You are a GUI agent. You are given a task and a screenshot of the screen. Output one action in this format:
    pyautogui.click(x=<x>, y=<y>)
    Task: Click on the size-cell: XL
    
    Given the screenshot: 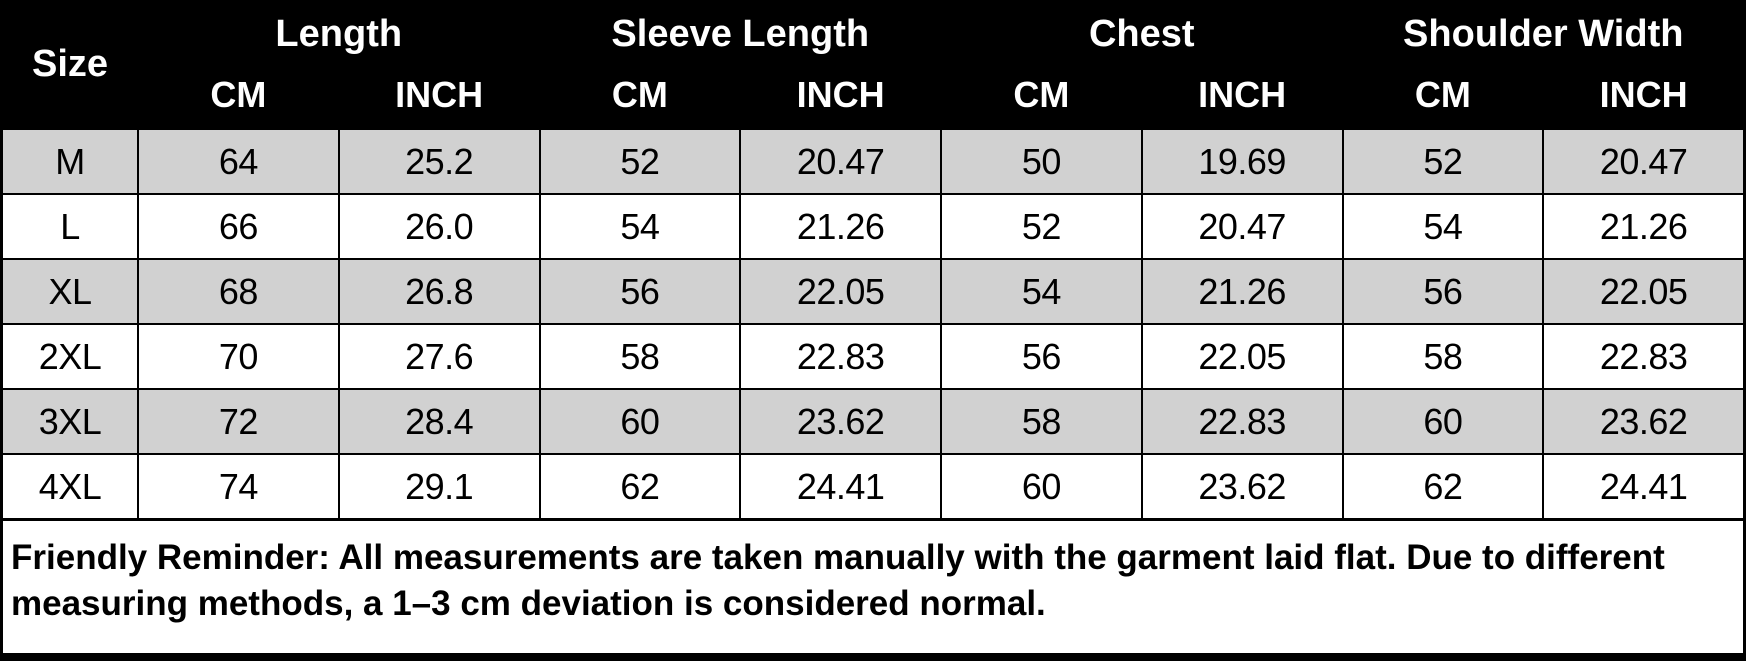 What is the action you would take?
    pyautogui.click(x=70, y=291)
    